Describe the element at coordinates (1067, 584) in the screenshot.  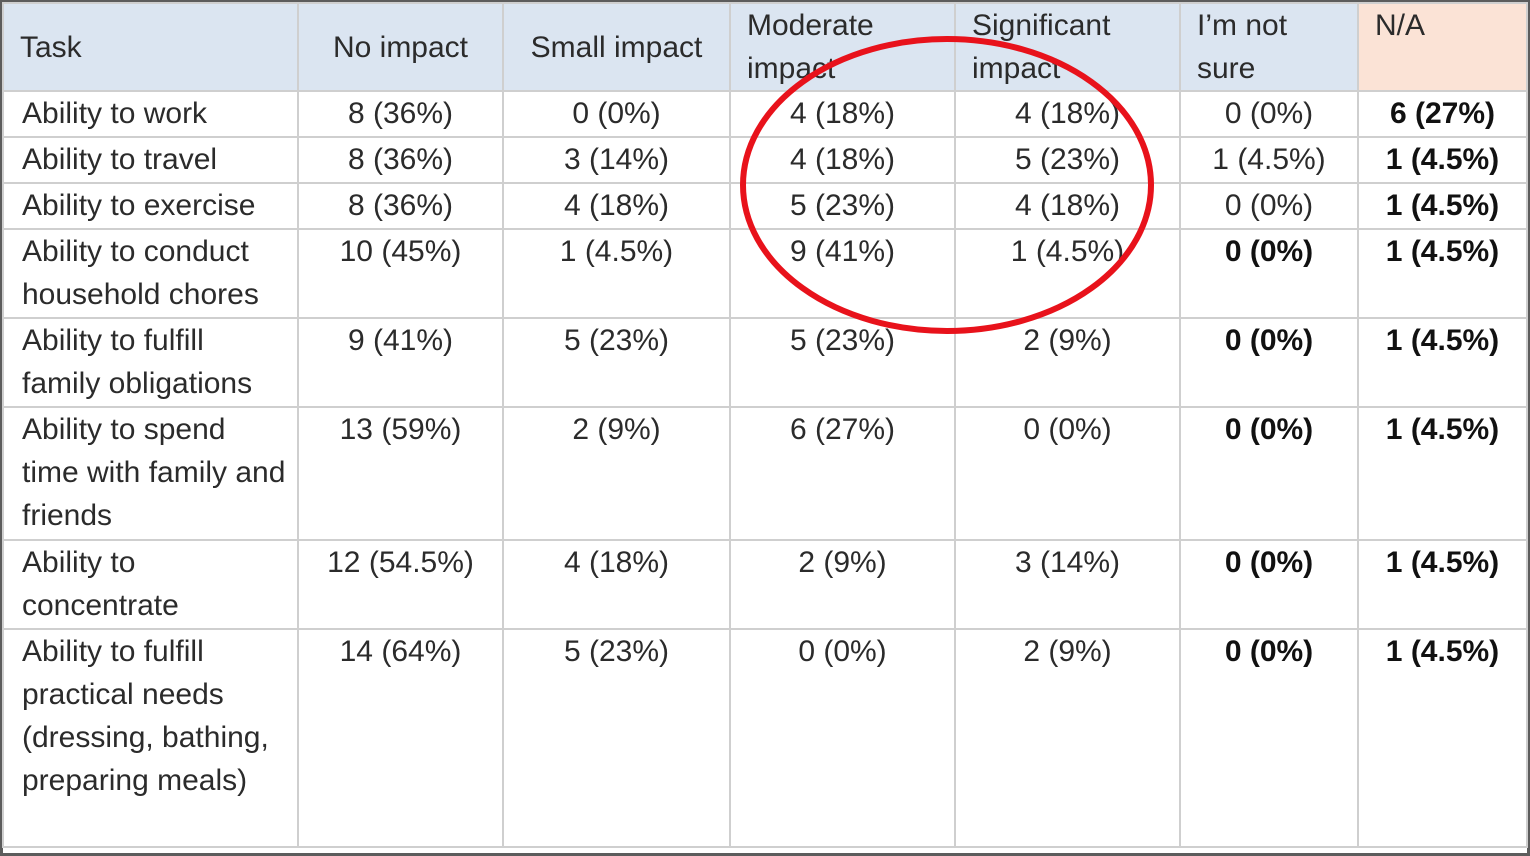
I see `significant-impact-cell: 3 (14%)` at that location.